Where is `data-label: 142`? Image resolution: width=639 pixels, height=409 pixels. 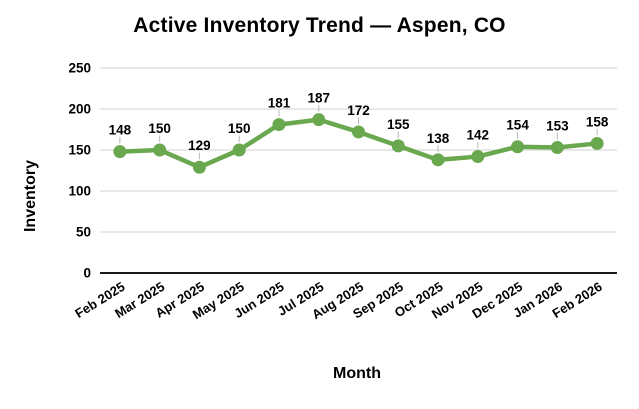 data-label: 142 is located at coordinates (478, 135).